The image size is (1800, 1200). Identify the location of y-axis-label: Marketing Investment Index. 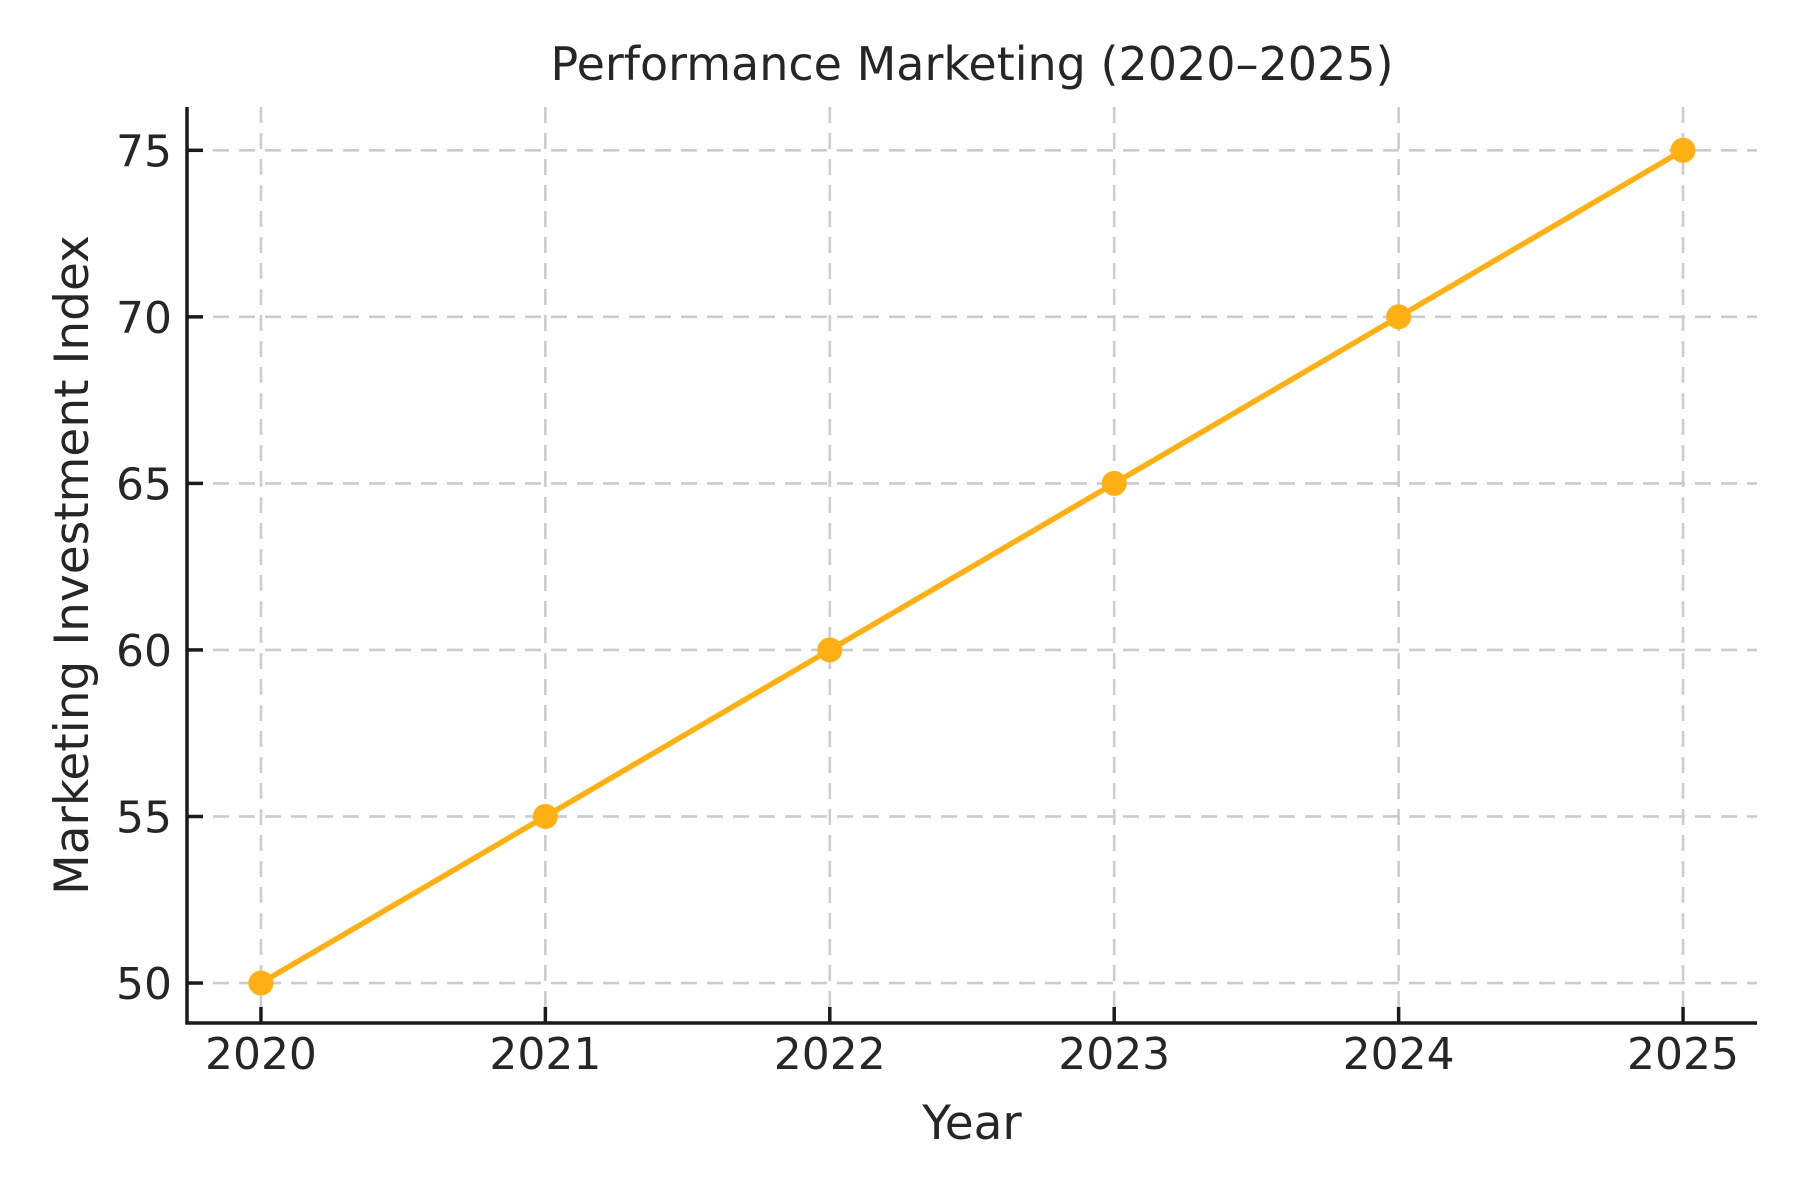
(72, 565).